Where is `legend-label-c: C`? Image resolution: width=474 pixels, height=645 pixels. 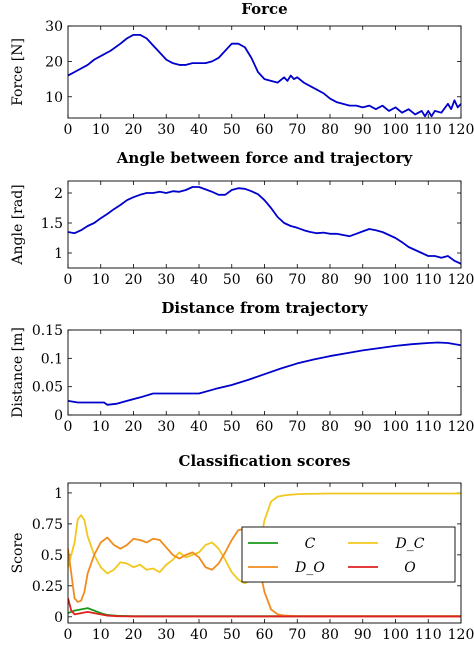
legend-label-c: C is located at coordinates (310, 544).